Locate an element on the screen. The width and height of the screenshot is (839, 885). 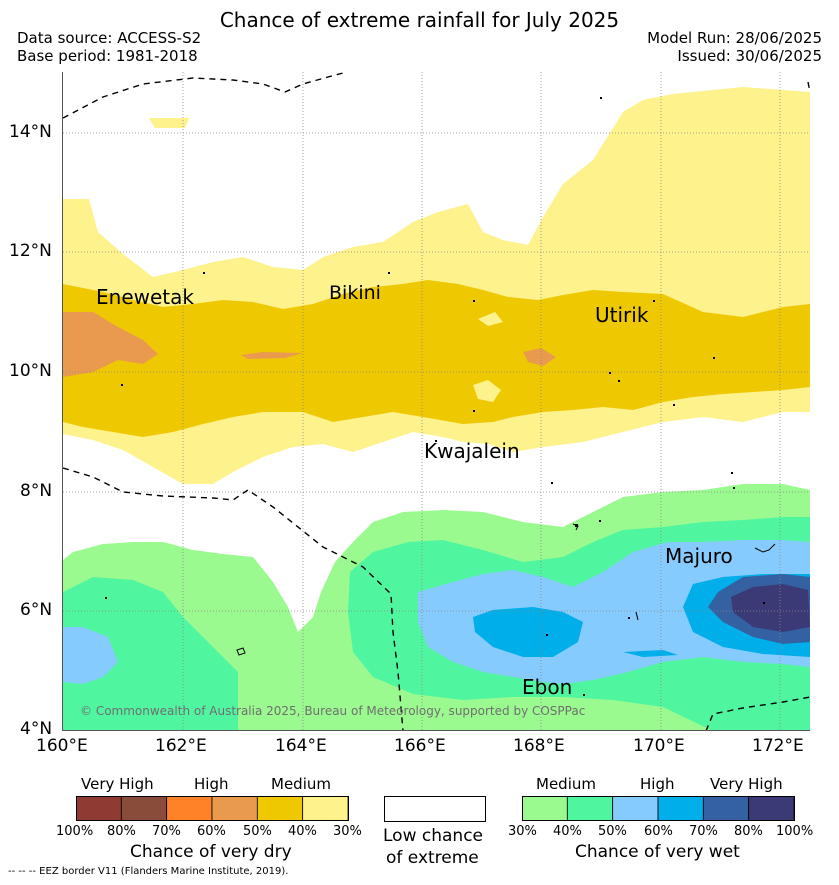
dry-pct-70: 70% is located at coordinates (166, 831).